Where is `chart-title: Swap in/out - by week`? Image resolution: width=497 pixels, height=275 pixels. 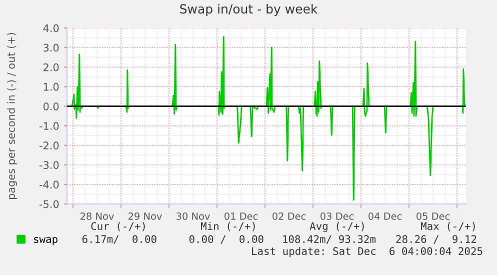 chart-title: Swap in/out - by week is located at coordinates (249, 10).